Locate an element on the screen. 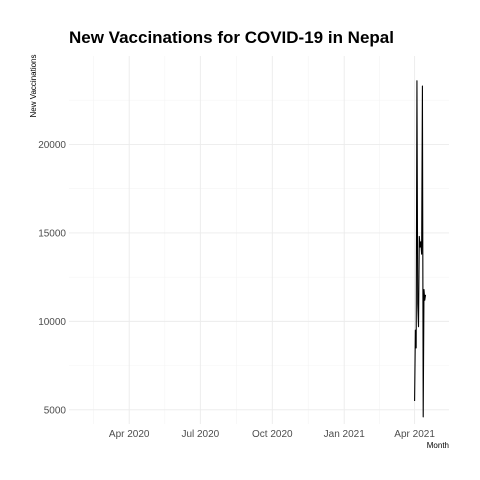  x-tick-label: Apr 2020 is located at coordinates (129, 434).